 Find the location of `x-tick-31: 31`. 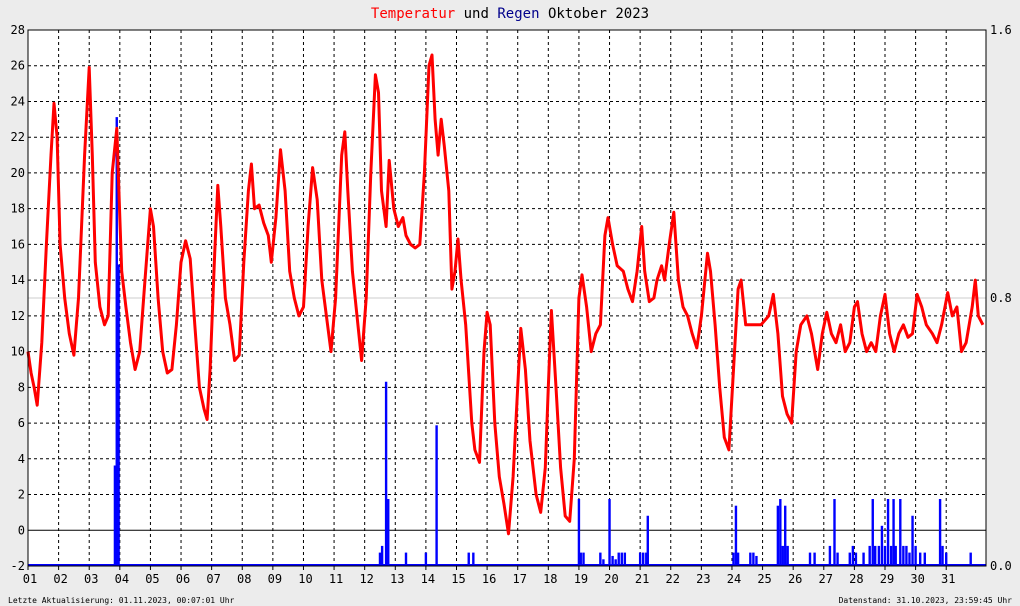

x-tick-31: 31 is located at coordinates (948, 579).